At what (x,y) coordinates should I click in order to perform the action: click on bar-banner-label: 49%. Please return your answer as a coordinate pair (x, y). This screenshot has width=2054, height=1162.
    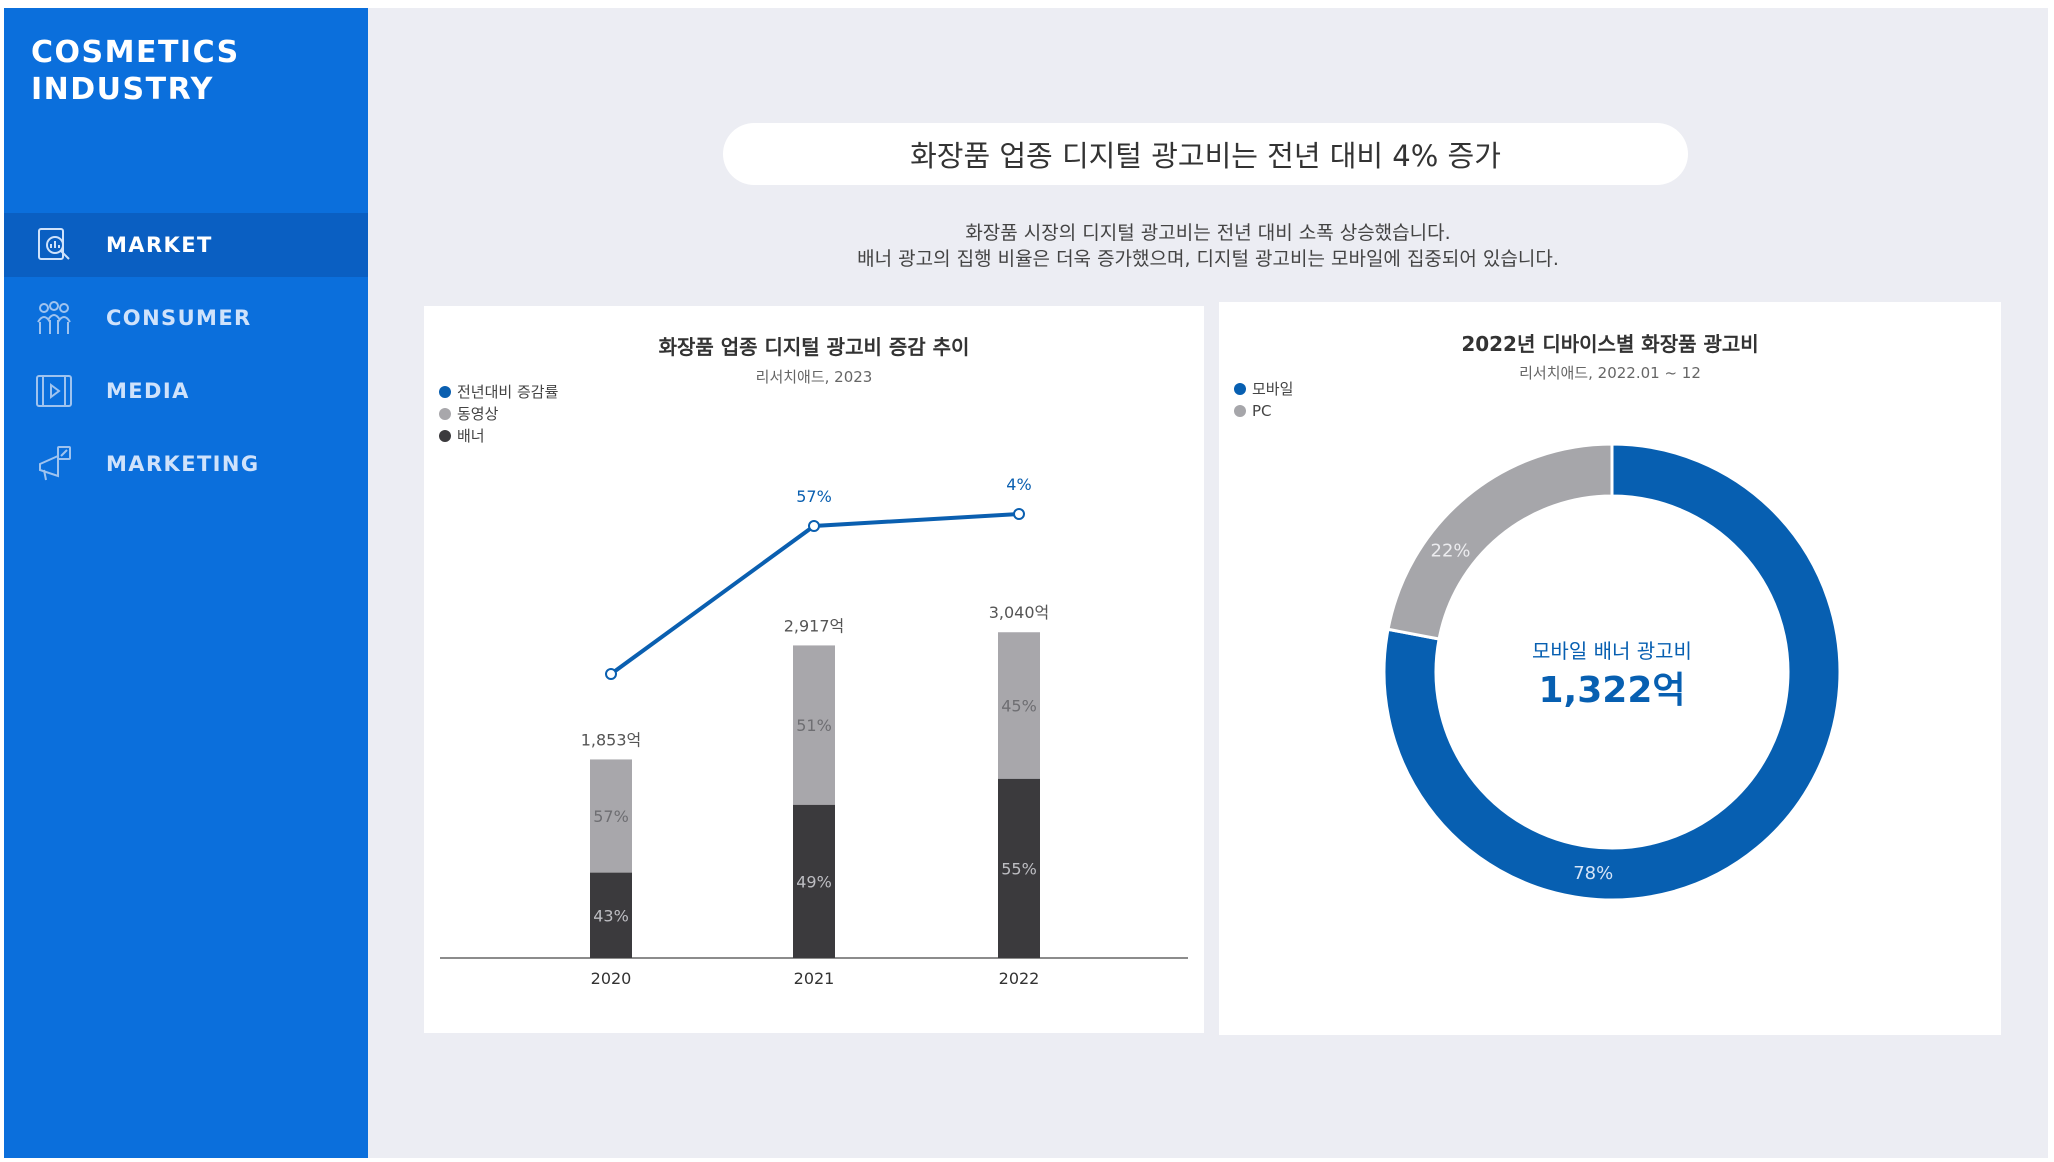
    Looking at the image, I should click on (814, 881).